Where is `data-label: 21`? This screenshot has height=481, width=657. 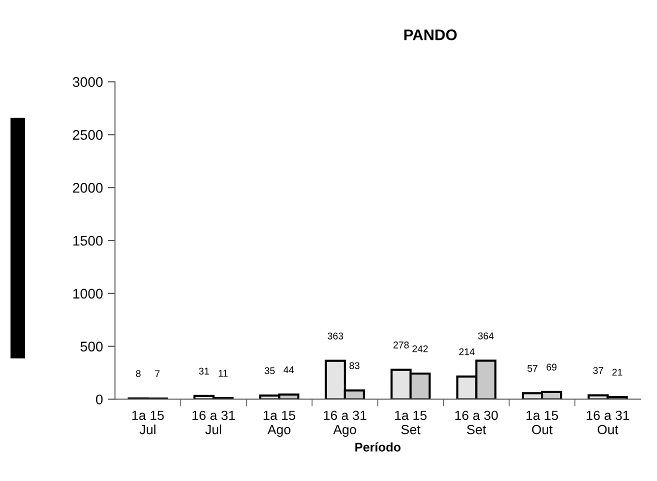
data-label: 21 is located at coordinates (617, 372).